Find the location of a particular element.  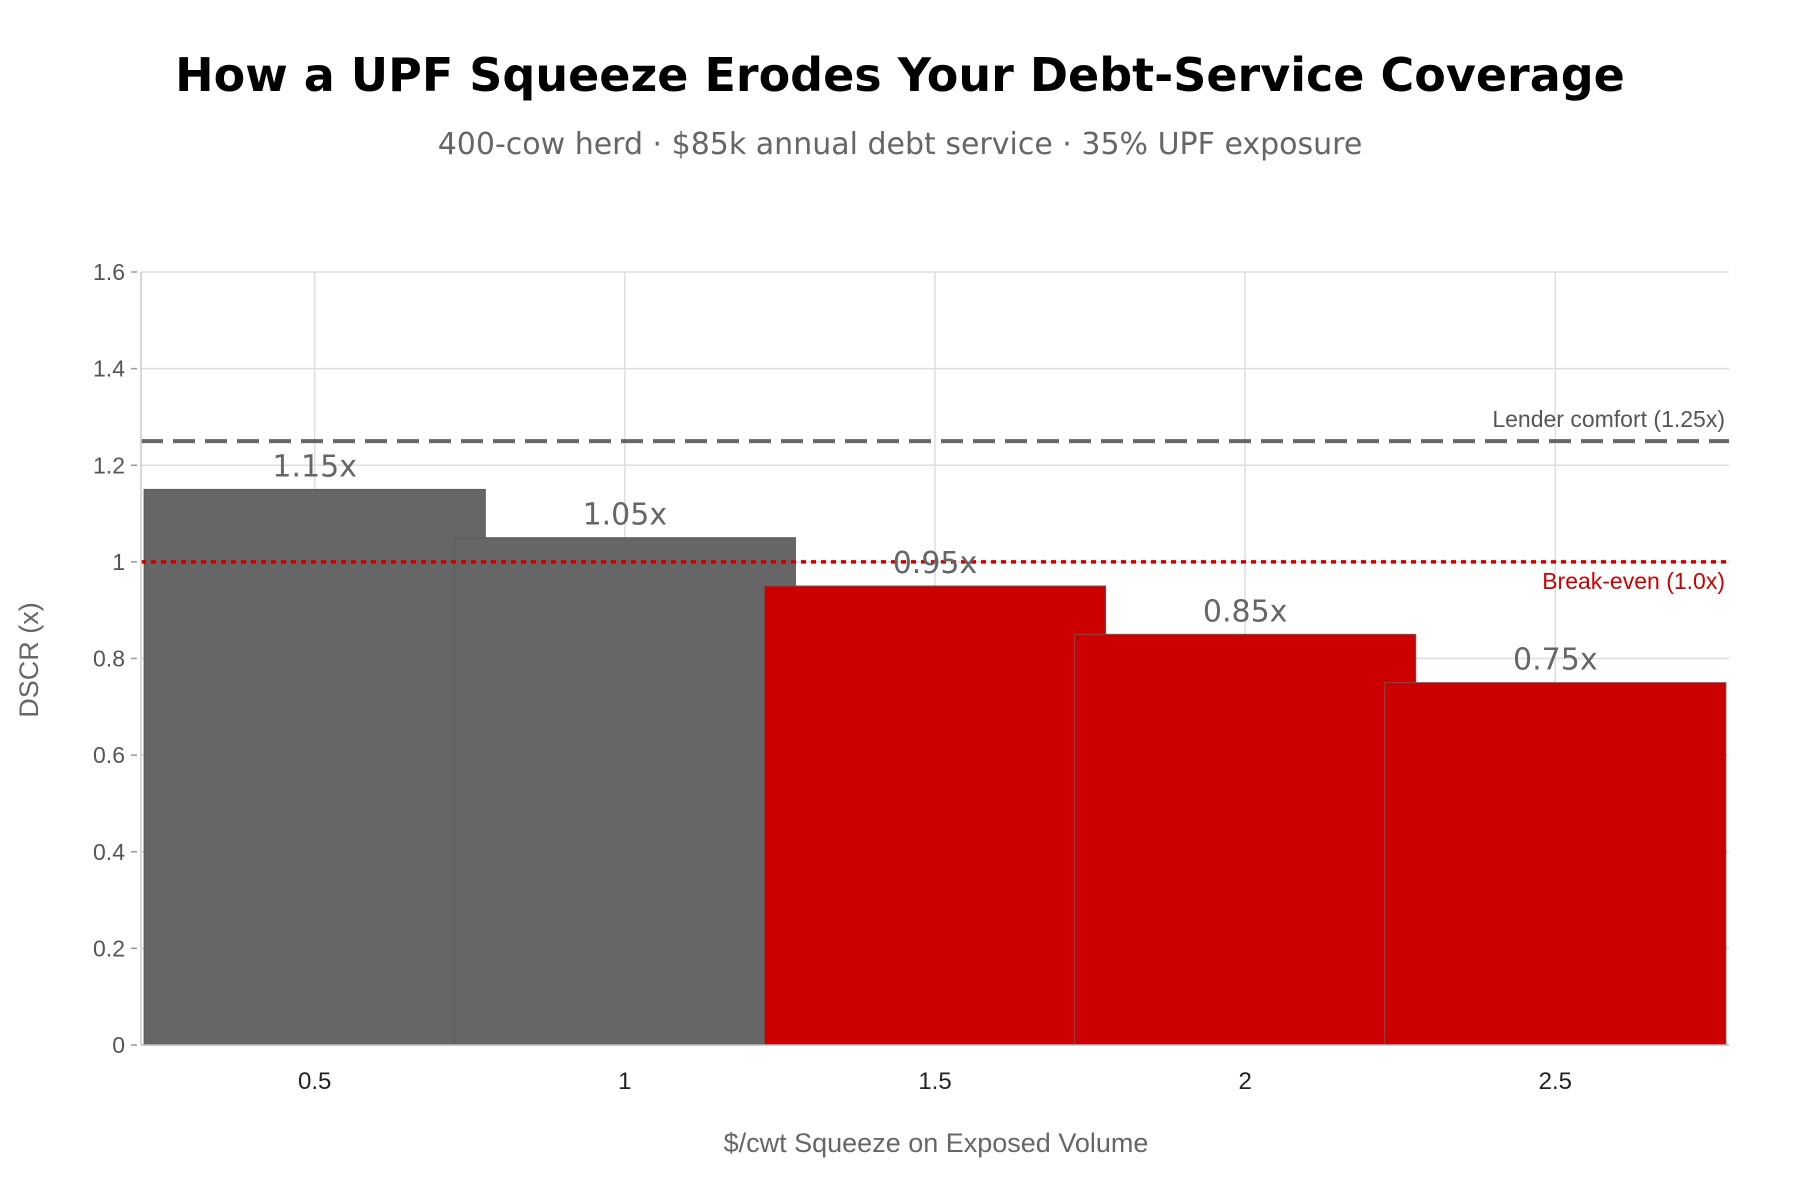

y-tick-label: 1.6 is located at coordinates (109, 272).